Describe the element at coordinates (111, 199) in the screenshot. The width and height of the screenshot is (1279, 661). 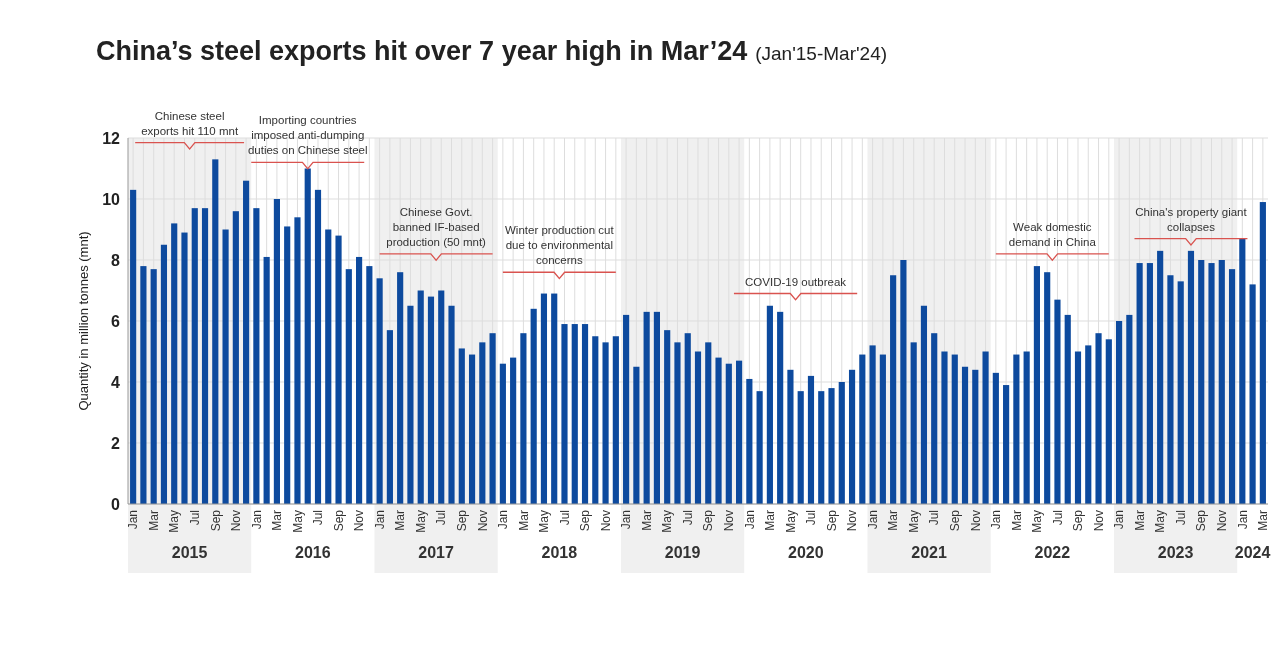
I see `y-tick-label: 10` at that location.